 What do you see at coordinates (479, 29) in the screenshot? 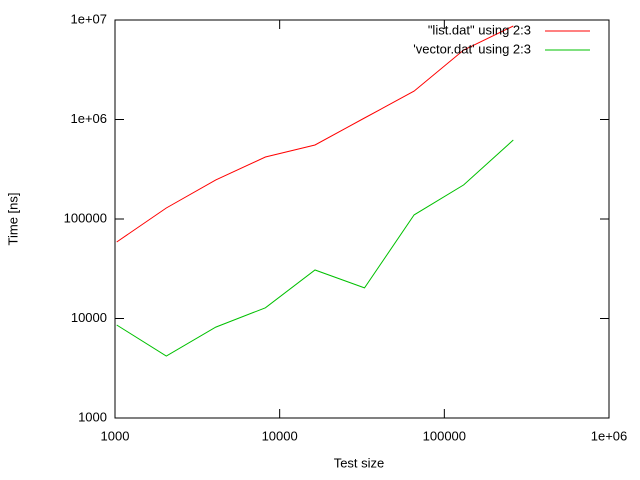
I see `legend-label: "list.dat" using 2:3` at bounding box center [479, 29].